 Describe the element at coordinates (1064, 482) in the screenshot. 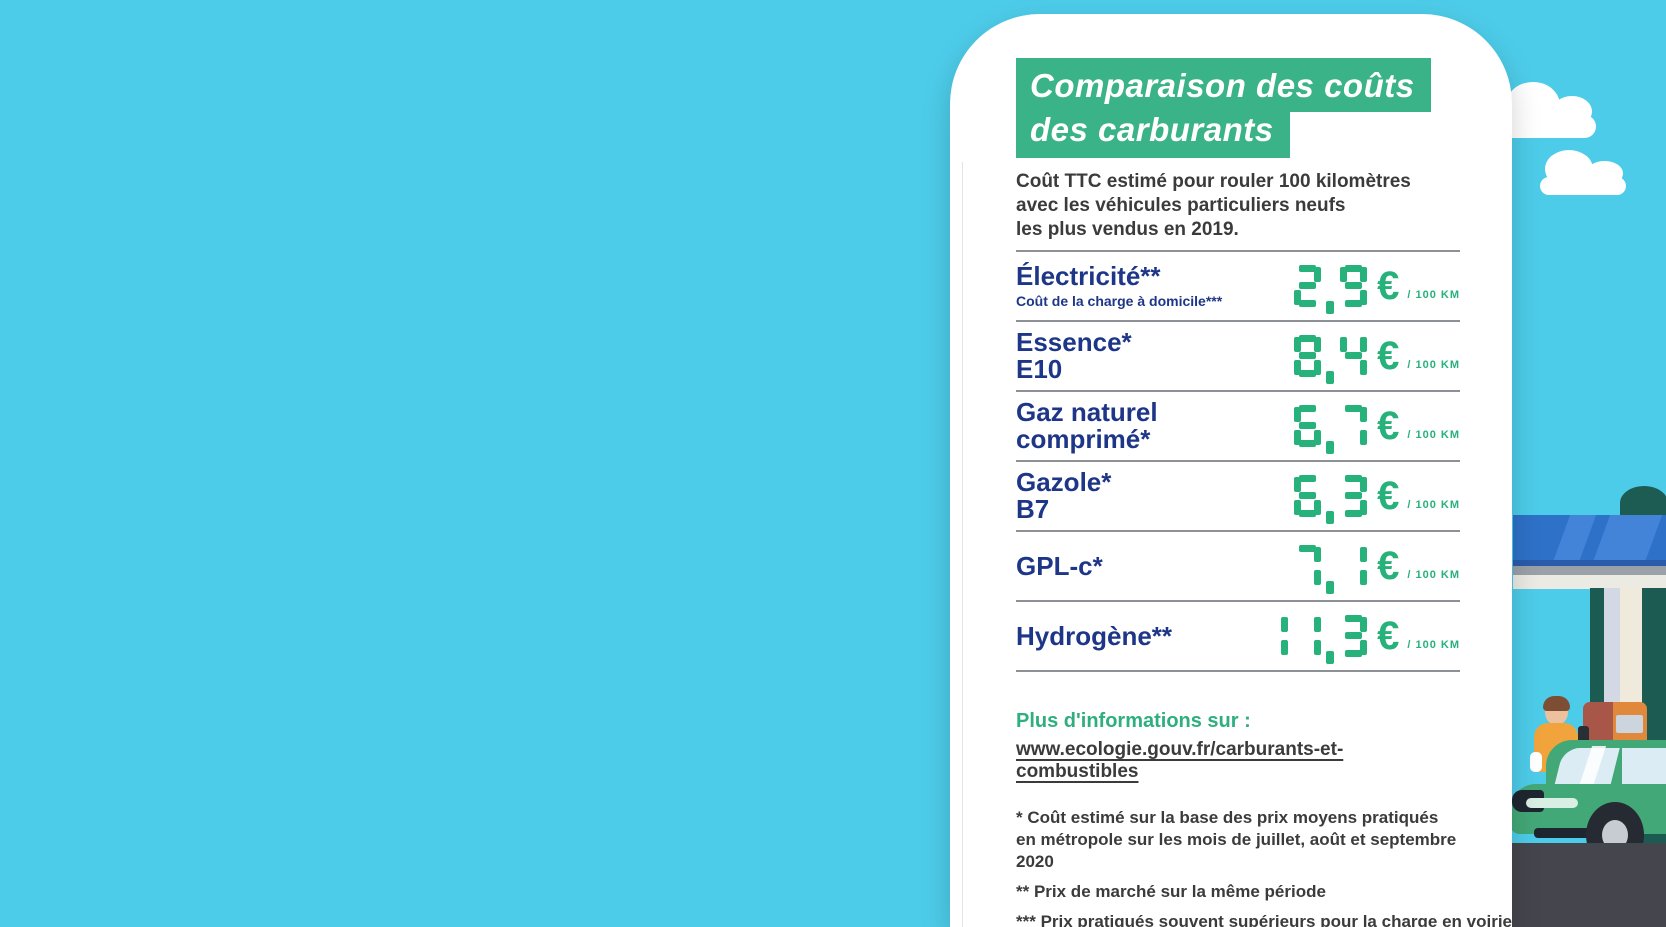

I see `row-label: Gazole*` at that location.